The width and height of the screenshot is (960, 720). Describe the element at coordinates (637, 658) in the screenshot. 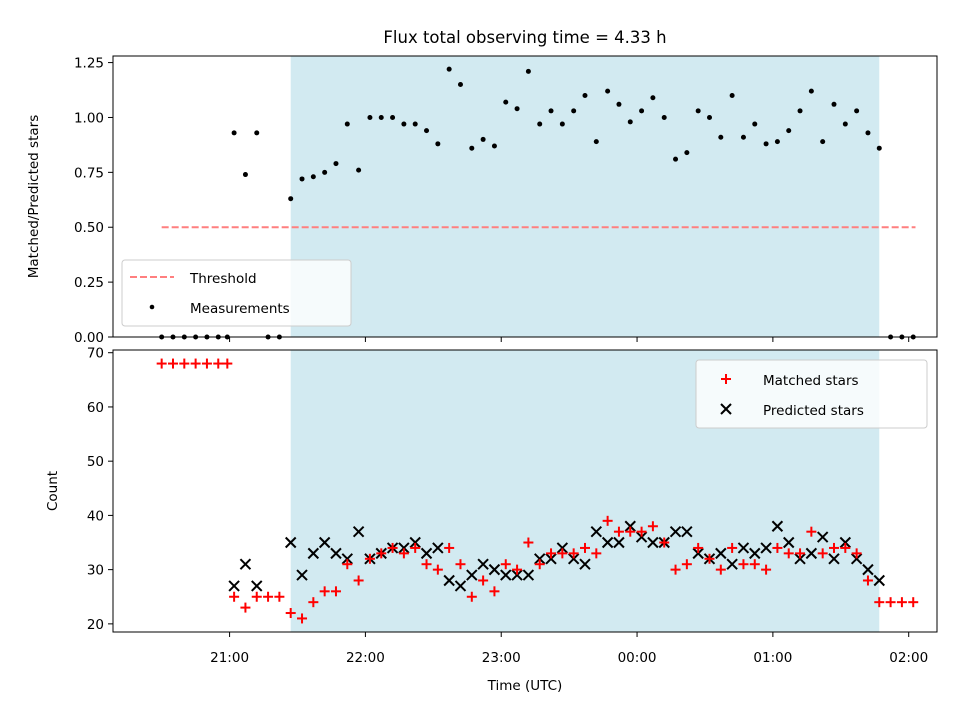

I see `x-tick-label: 00:00` at that location.